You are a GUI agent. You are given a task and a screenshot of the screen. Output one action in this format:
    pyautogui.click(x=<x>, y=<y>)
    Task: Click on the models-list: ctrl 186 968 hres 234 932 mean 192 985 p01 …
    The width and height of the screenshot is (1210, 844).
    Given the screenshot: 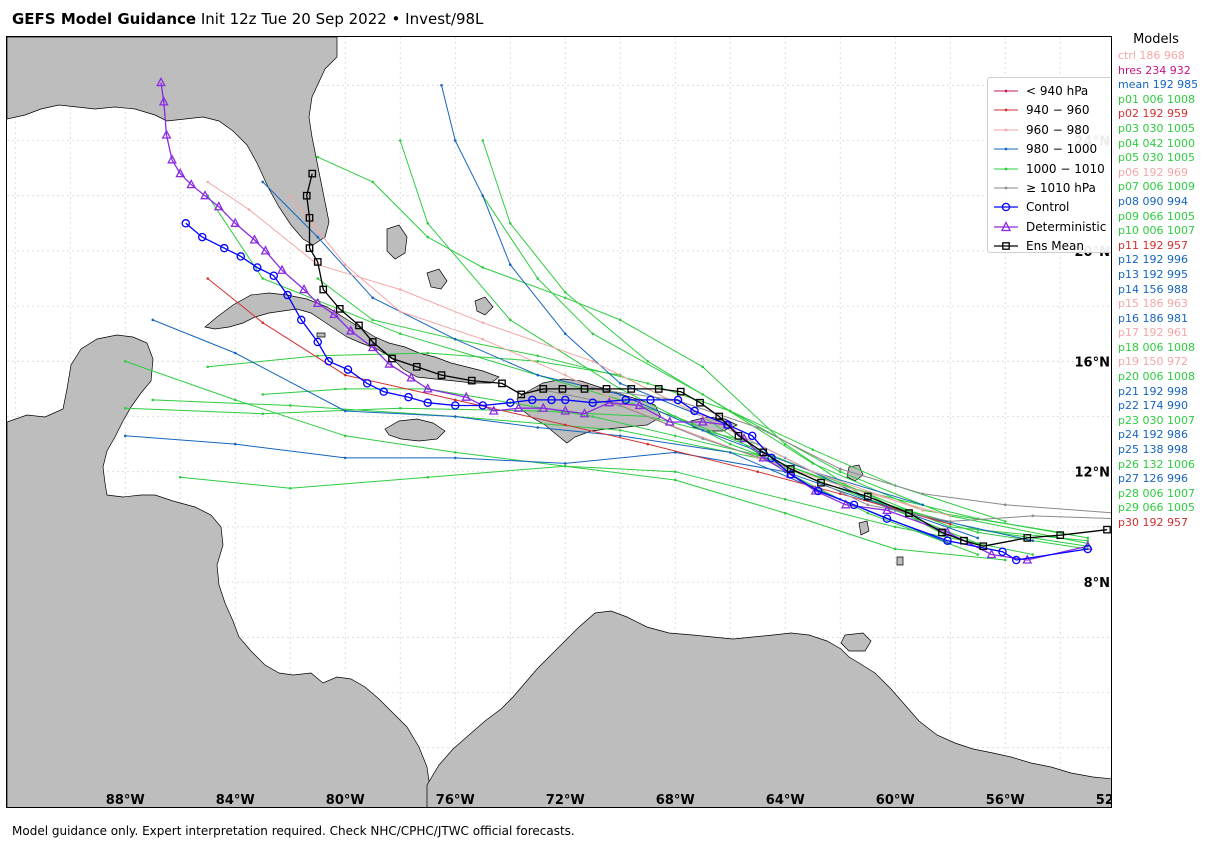 What is the action you would take?
    pyautogui.click(x=1164, y=290)
    